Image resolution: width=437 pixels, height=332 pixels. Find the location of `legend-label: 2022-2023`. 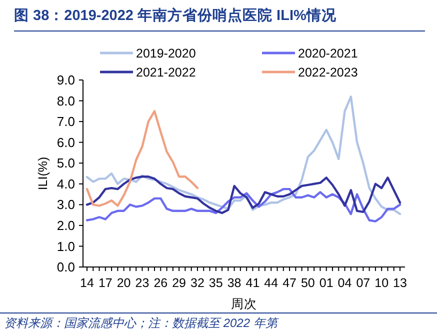

legend-label: 2022-2023 is located at coordinates (328, 73).